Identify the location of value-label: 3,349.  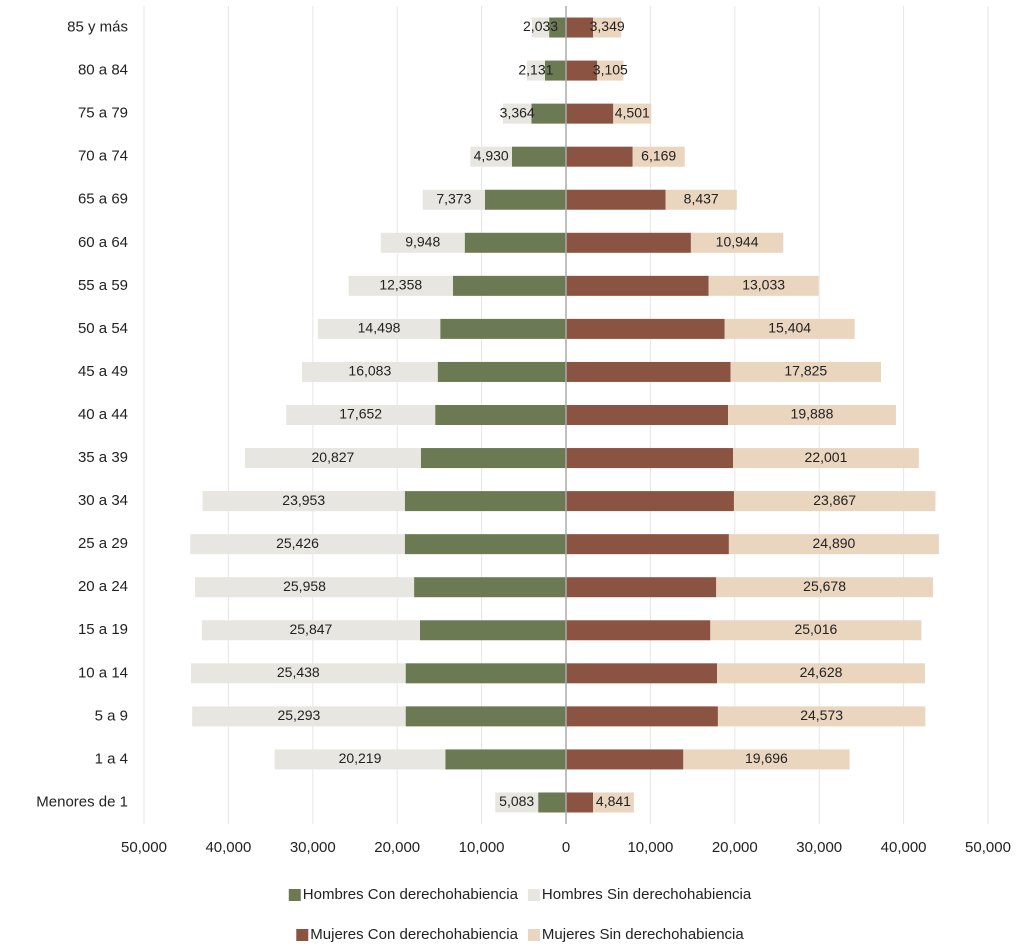
(607, 26).